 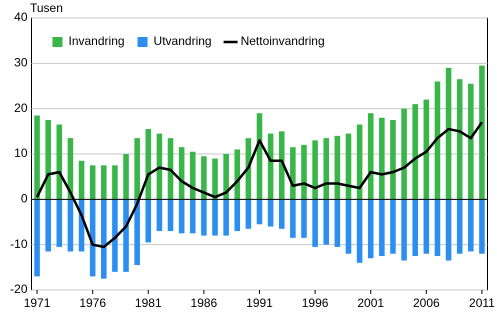 I want to click on x-tick-label: 1991, so click(x=259, y=303).